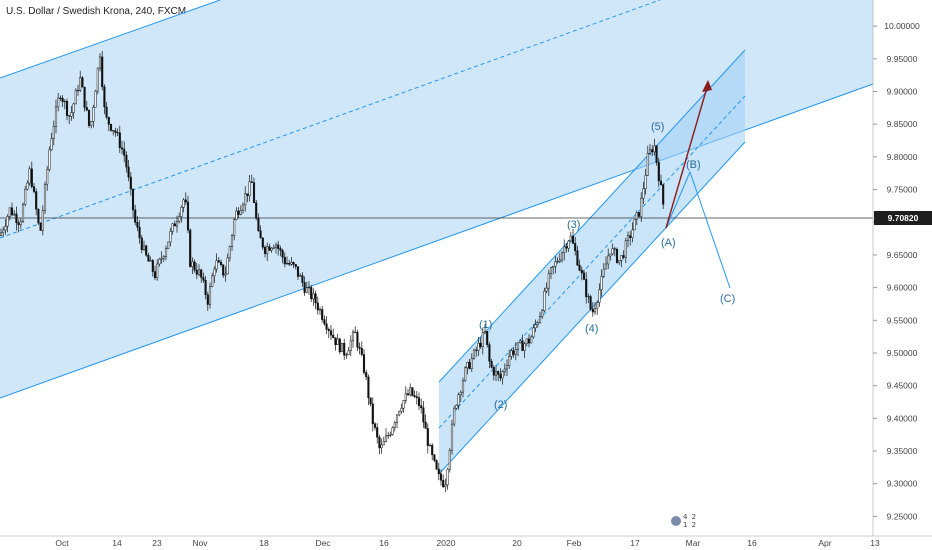 The width and height of the screenshot is (932, 550). Describe the element at coordinates (466, 543) in the screenshot. I see `time-axis-panel` at that location.